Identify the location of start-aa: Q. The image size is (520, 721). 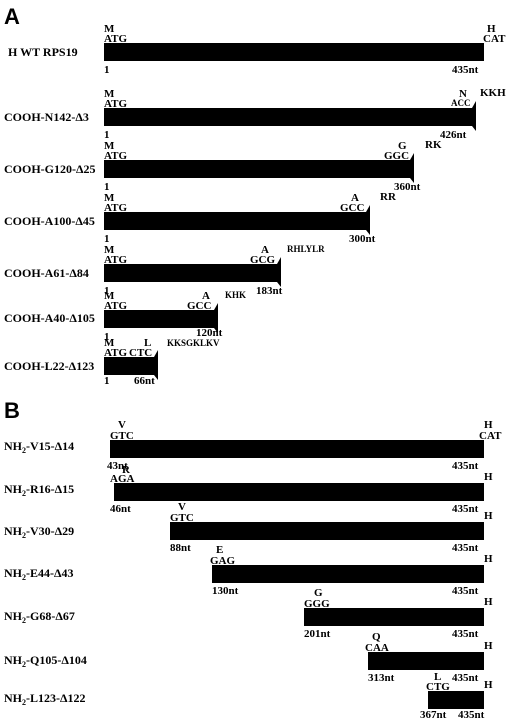
(376, 637).